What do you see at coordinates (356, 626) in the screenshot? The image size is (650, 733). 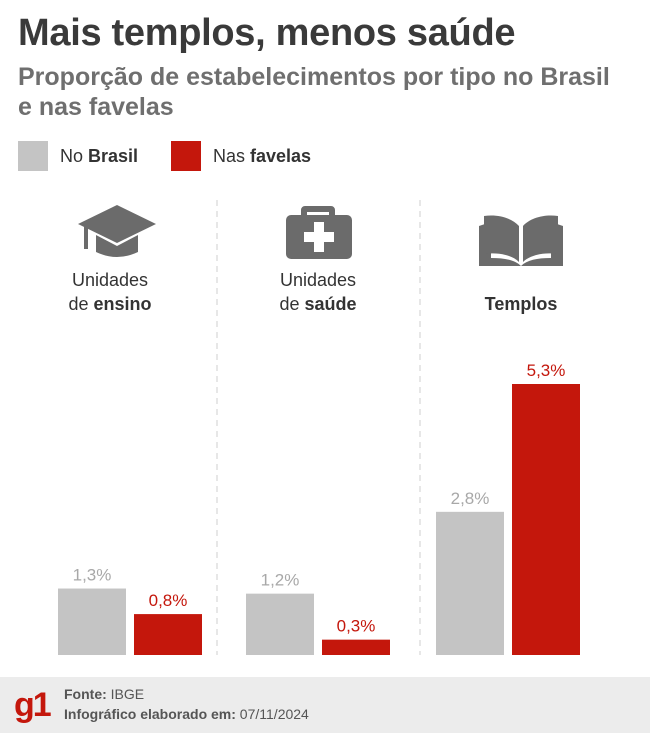 I see `data-label: 0,3%` at bounding box center [356, 626].